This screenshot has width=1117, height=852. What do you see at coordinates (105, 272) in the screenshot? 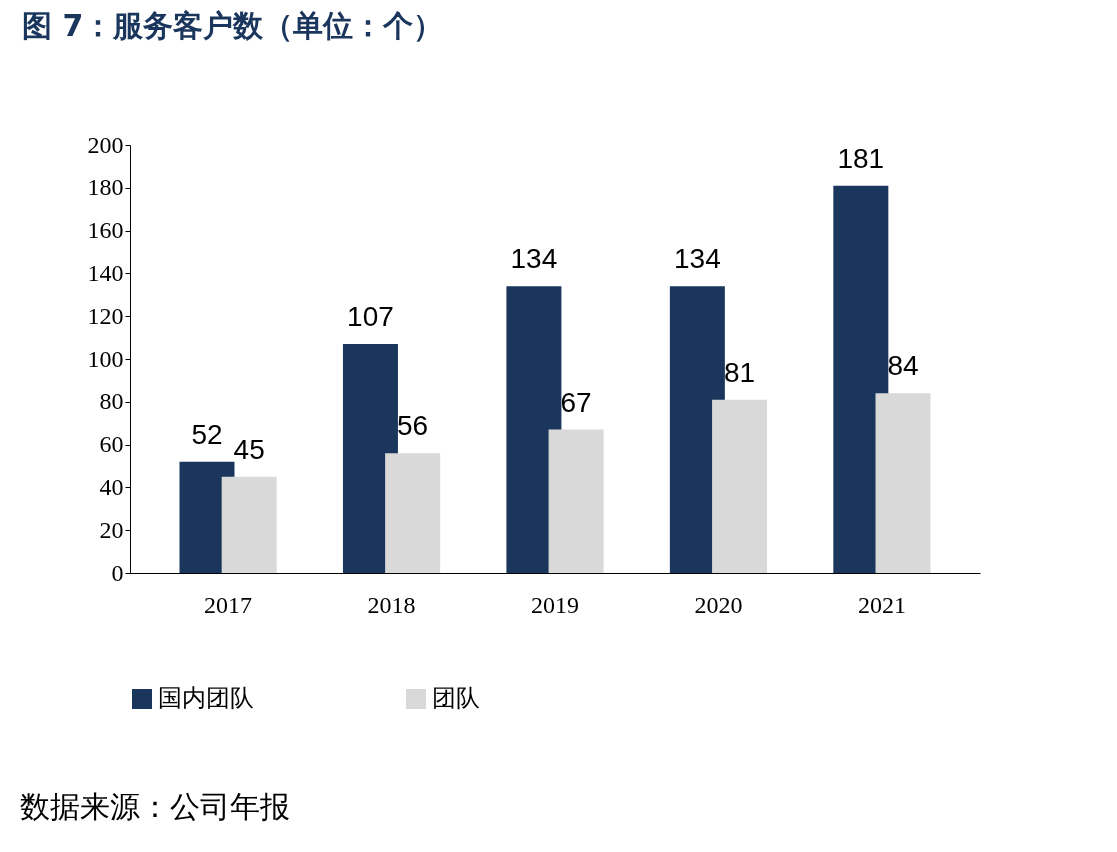
I see `y-tick-label: 140` at bounding box center [105, 272].